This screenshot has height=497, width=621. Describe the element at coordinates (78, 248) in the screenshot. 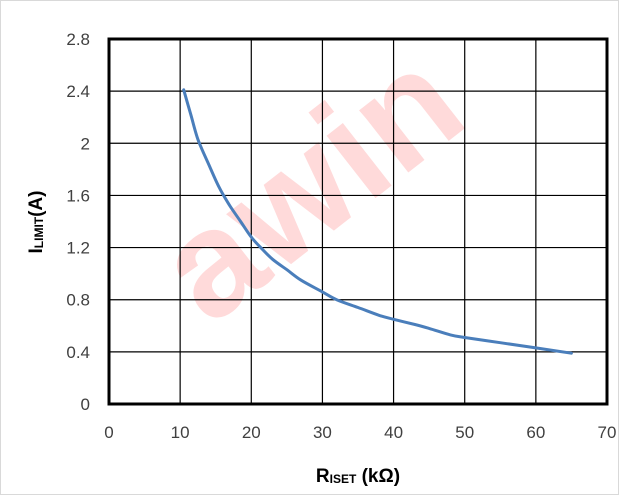

I see `y-tick-label: 1.2` at that location.